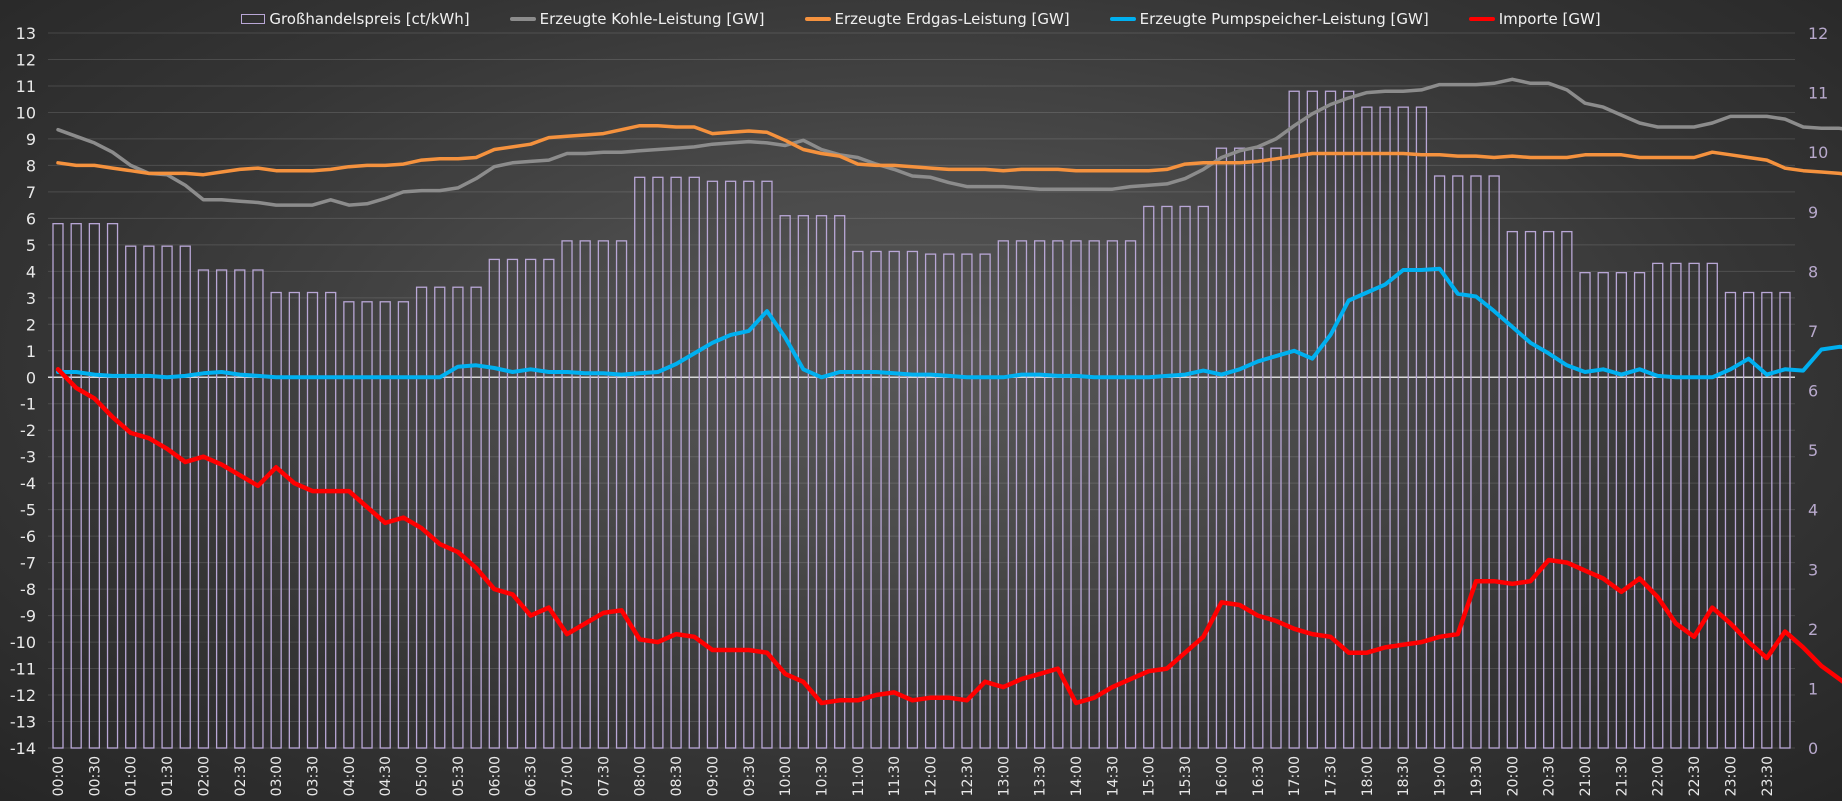 The width and height of the screenshot is (1842, 801). What do you see at coordinates (204, 776) in the screenshot?
I see `x-tick-label: 02:00` at bounding box center [204, 776].